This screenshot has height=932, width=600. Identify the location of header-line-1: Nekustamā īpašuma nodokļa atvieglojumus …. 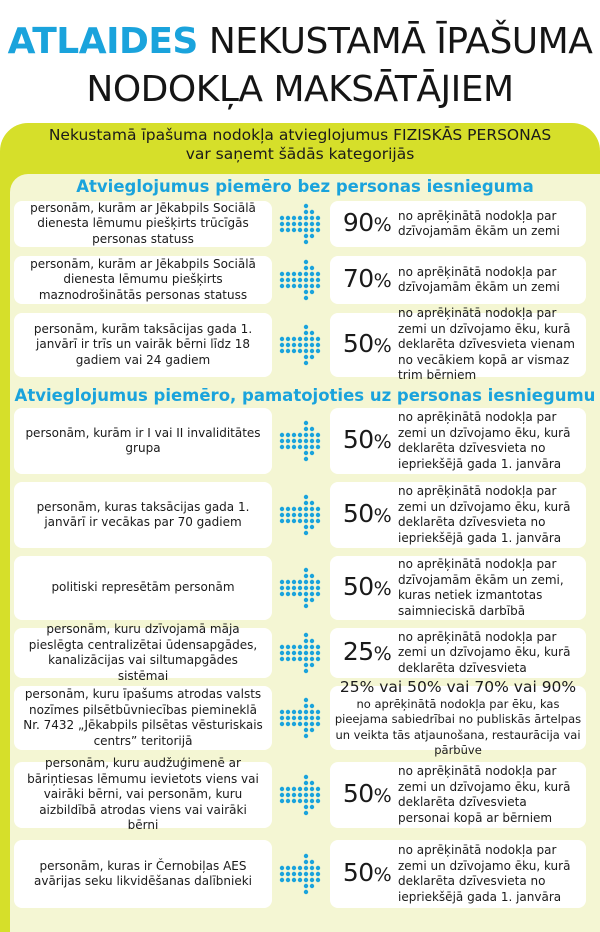
(300, 135).